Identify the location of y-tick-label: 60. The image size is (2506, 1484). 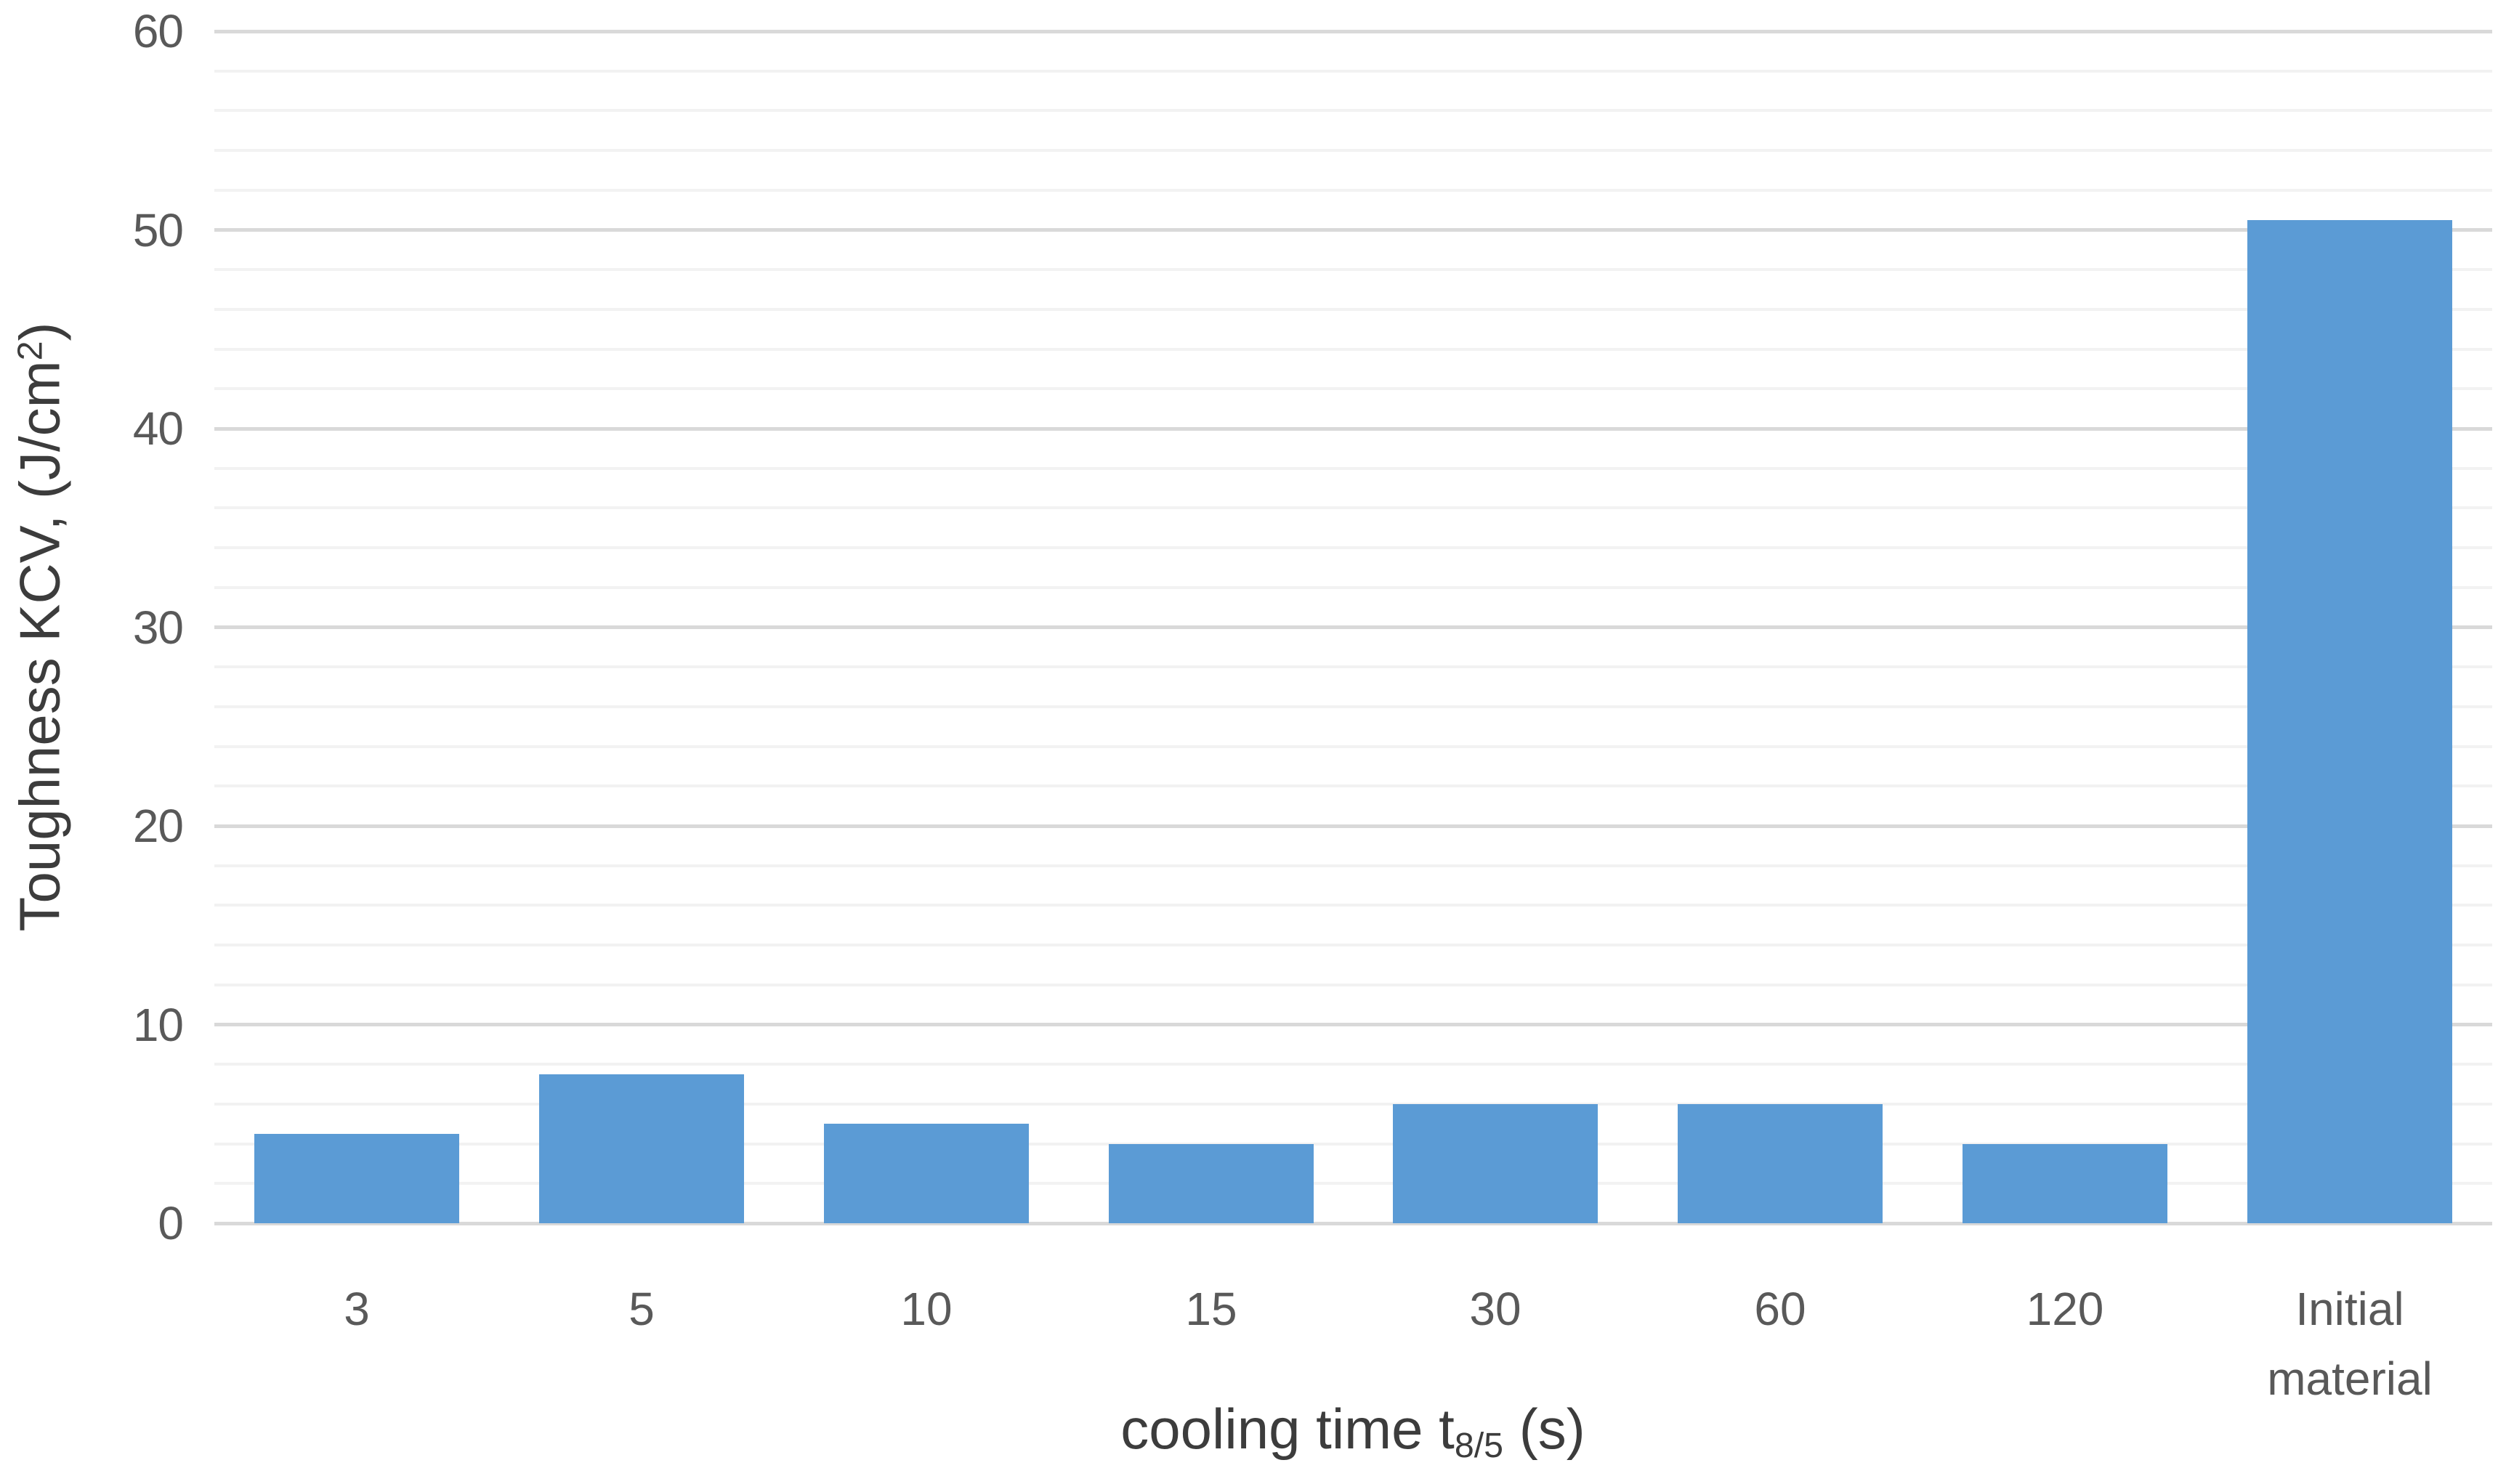
(158, 31).